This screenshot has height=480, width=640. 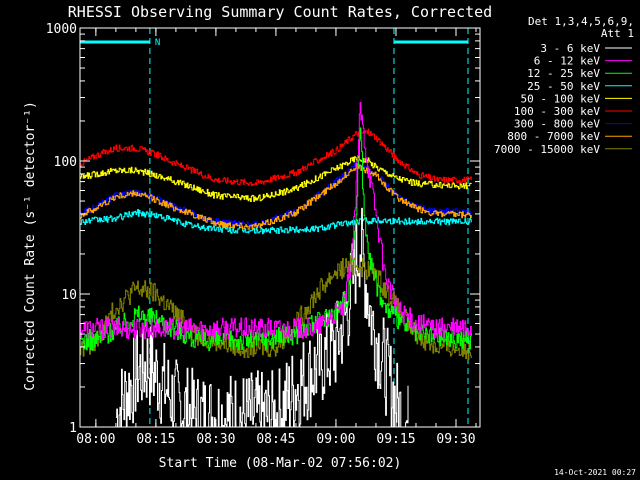 What do you see at coordinates (581, 21) in the screenshot?
I see `detector-info-0: Det 1,3,4,5,6,9,` at bounding box center [581, 21].